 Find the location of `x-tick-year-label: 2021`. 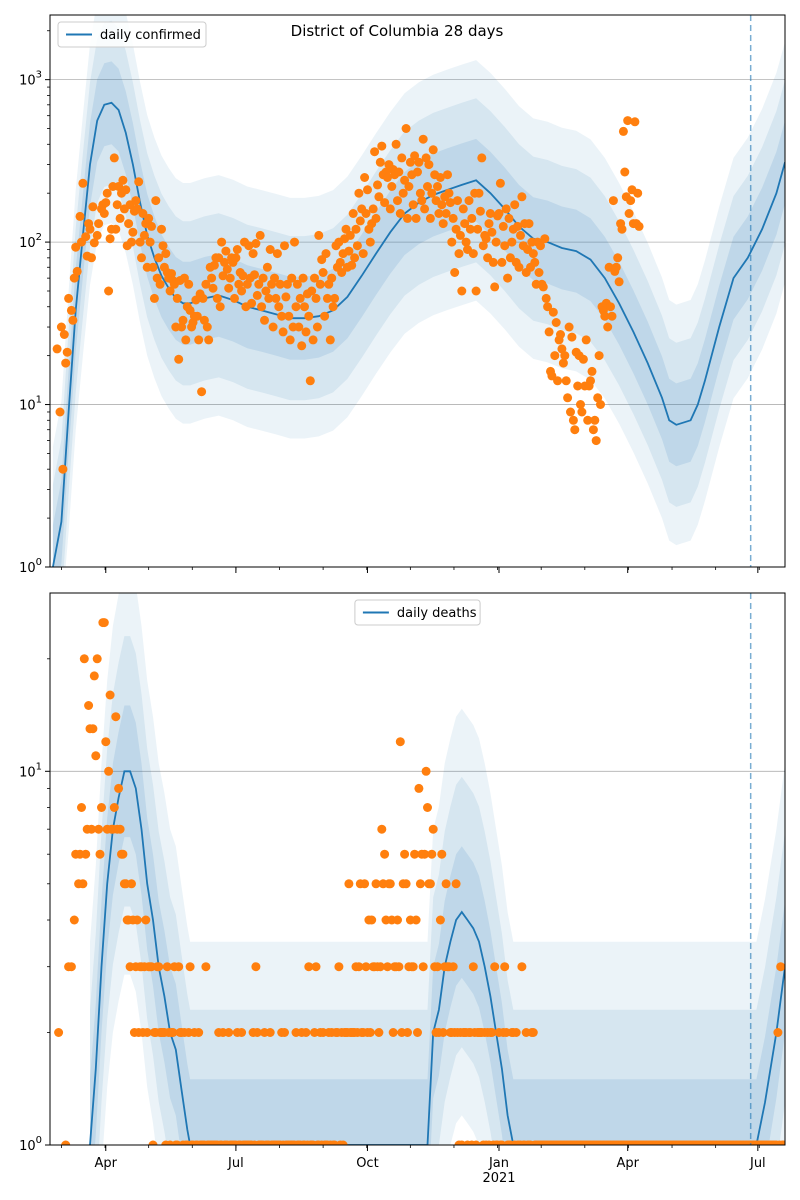

x-tick-year-label: 2021 is located at coordinates (498, 1178).